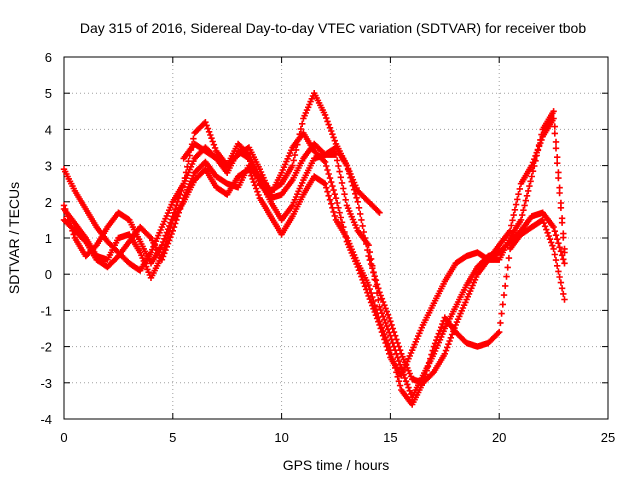  I want to click on y-tick-label: 2, so click(48, 202).